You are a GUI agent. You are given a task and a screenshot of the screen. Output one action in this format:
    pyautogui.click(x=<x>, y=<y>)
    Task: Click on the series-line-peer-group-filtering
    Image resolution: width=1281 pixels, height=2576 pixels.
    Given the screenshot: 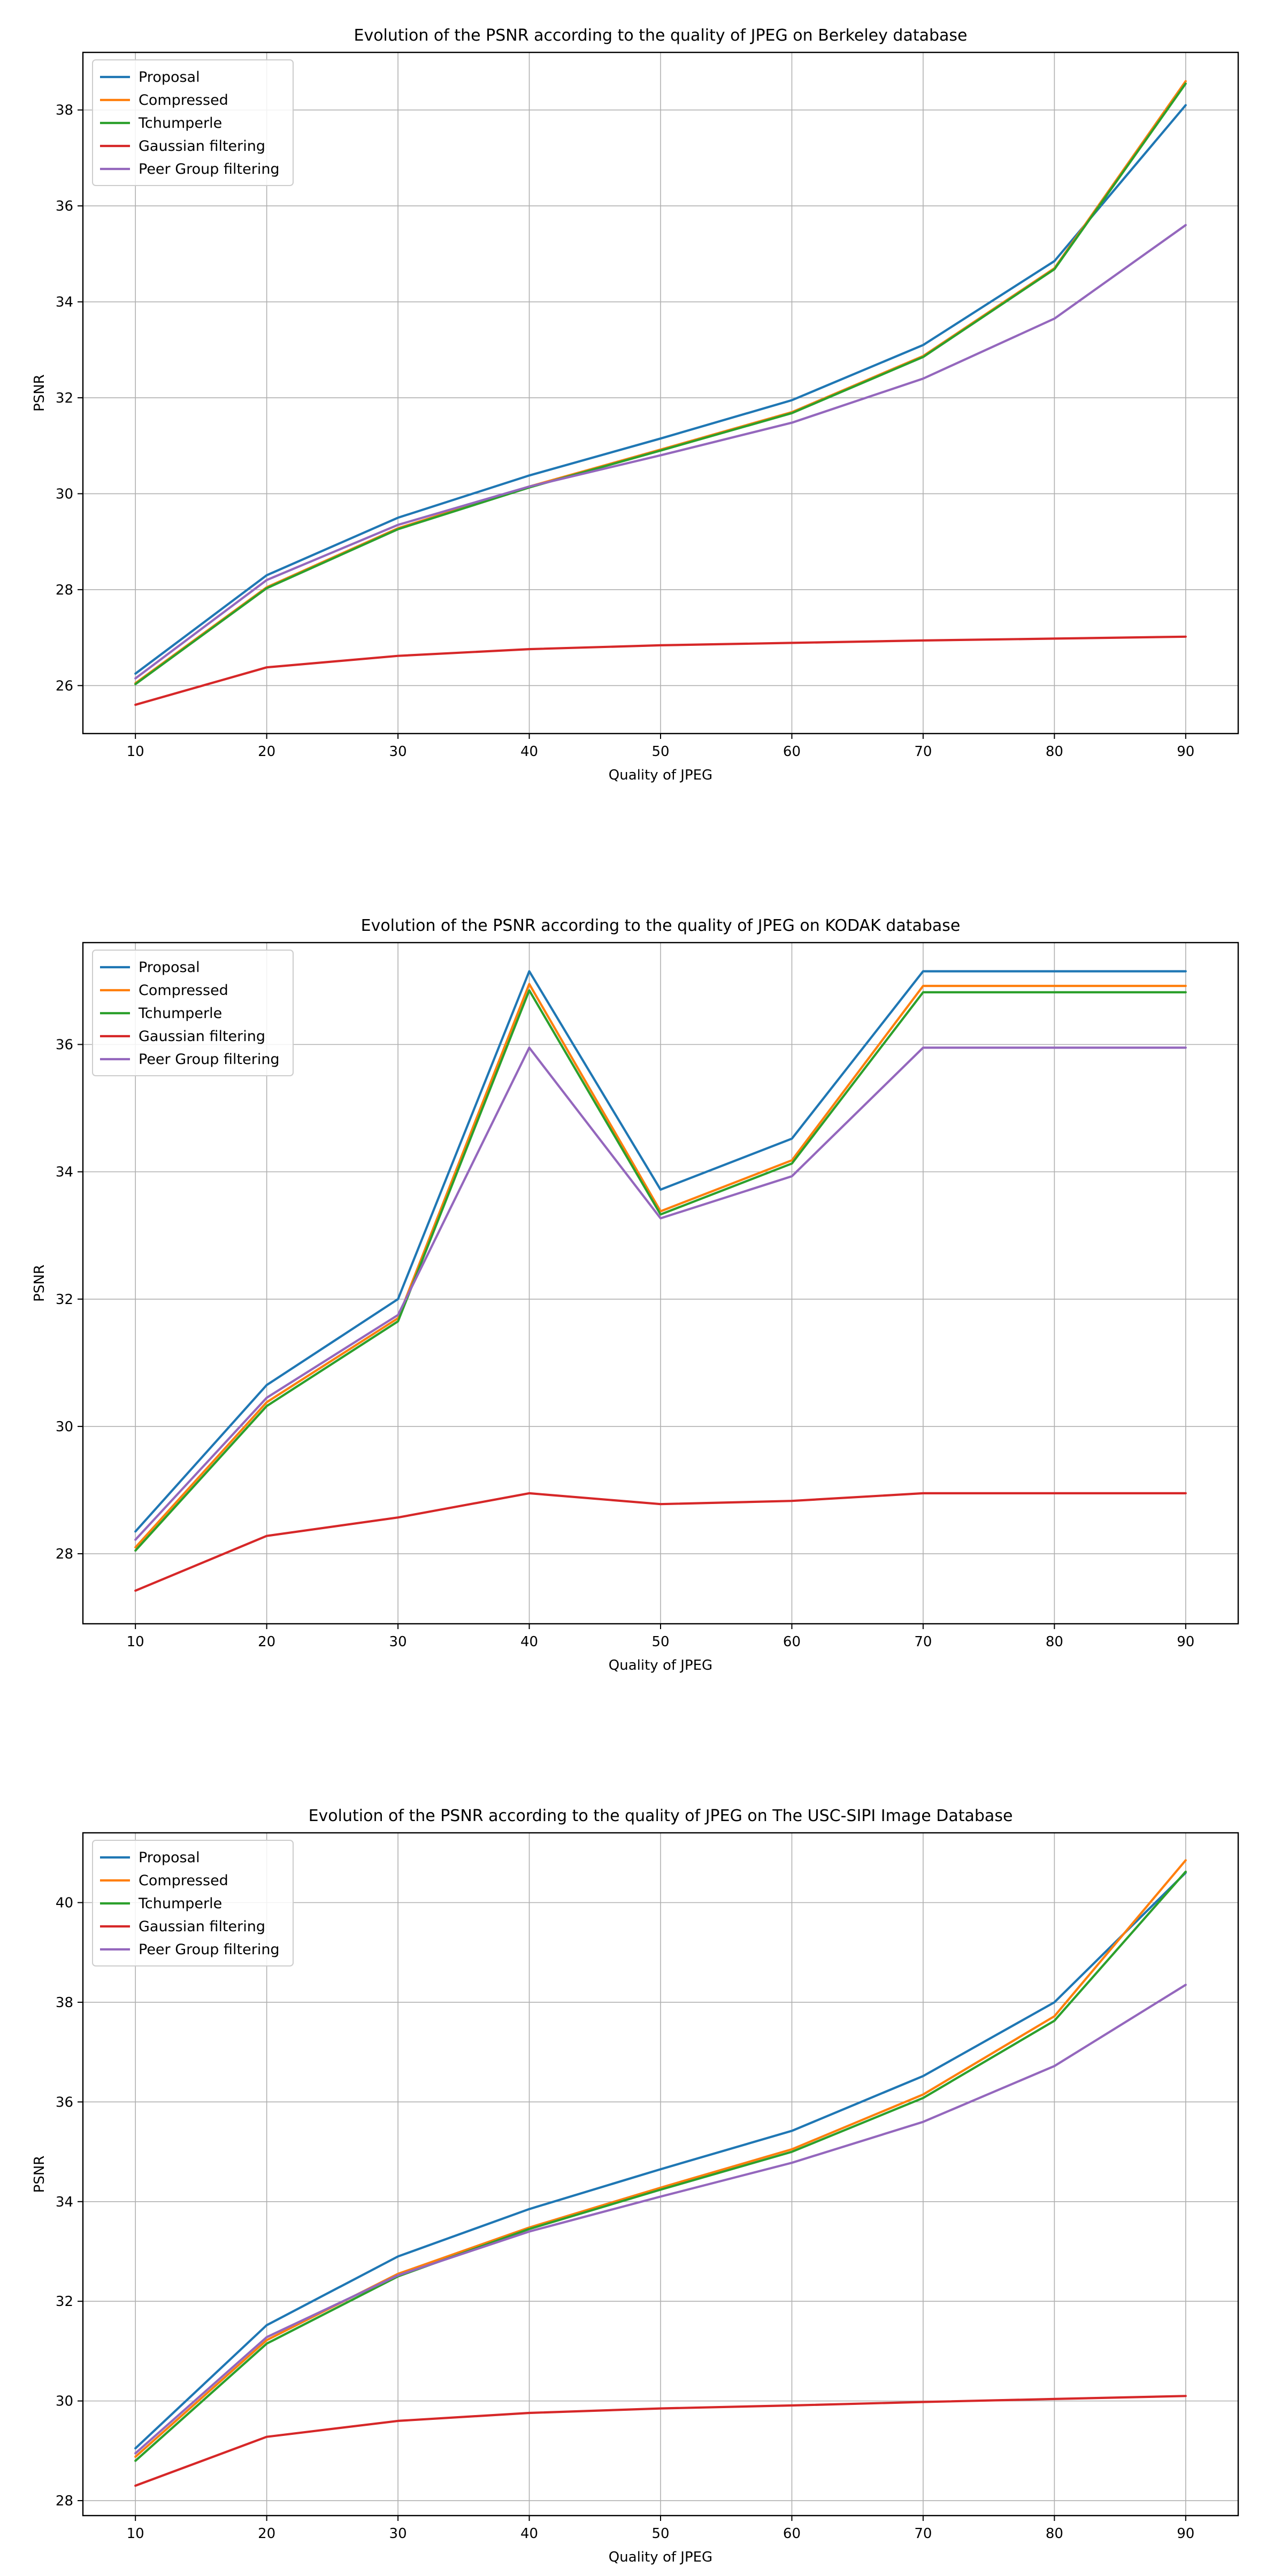 What is the action you would take?
    pyautogui.click(x=661, y=452)
    